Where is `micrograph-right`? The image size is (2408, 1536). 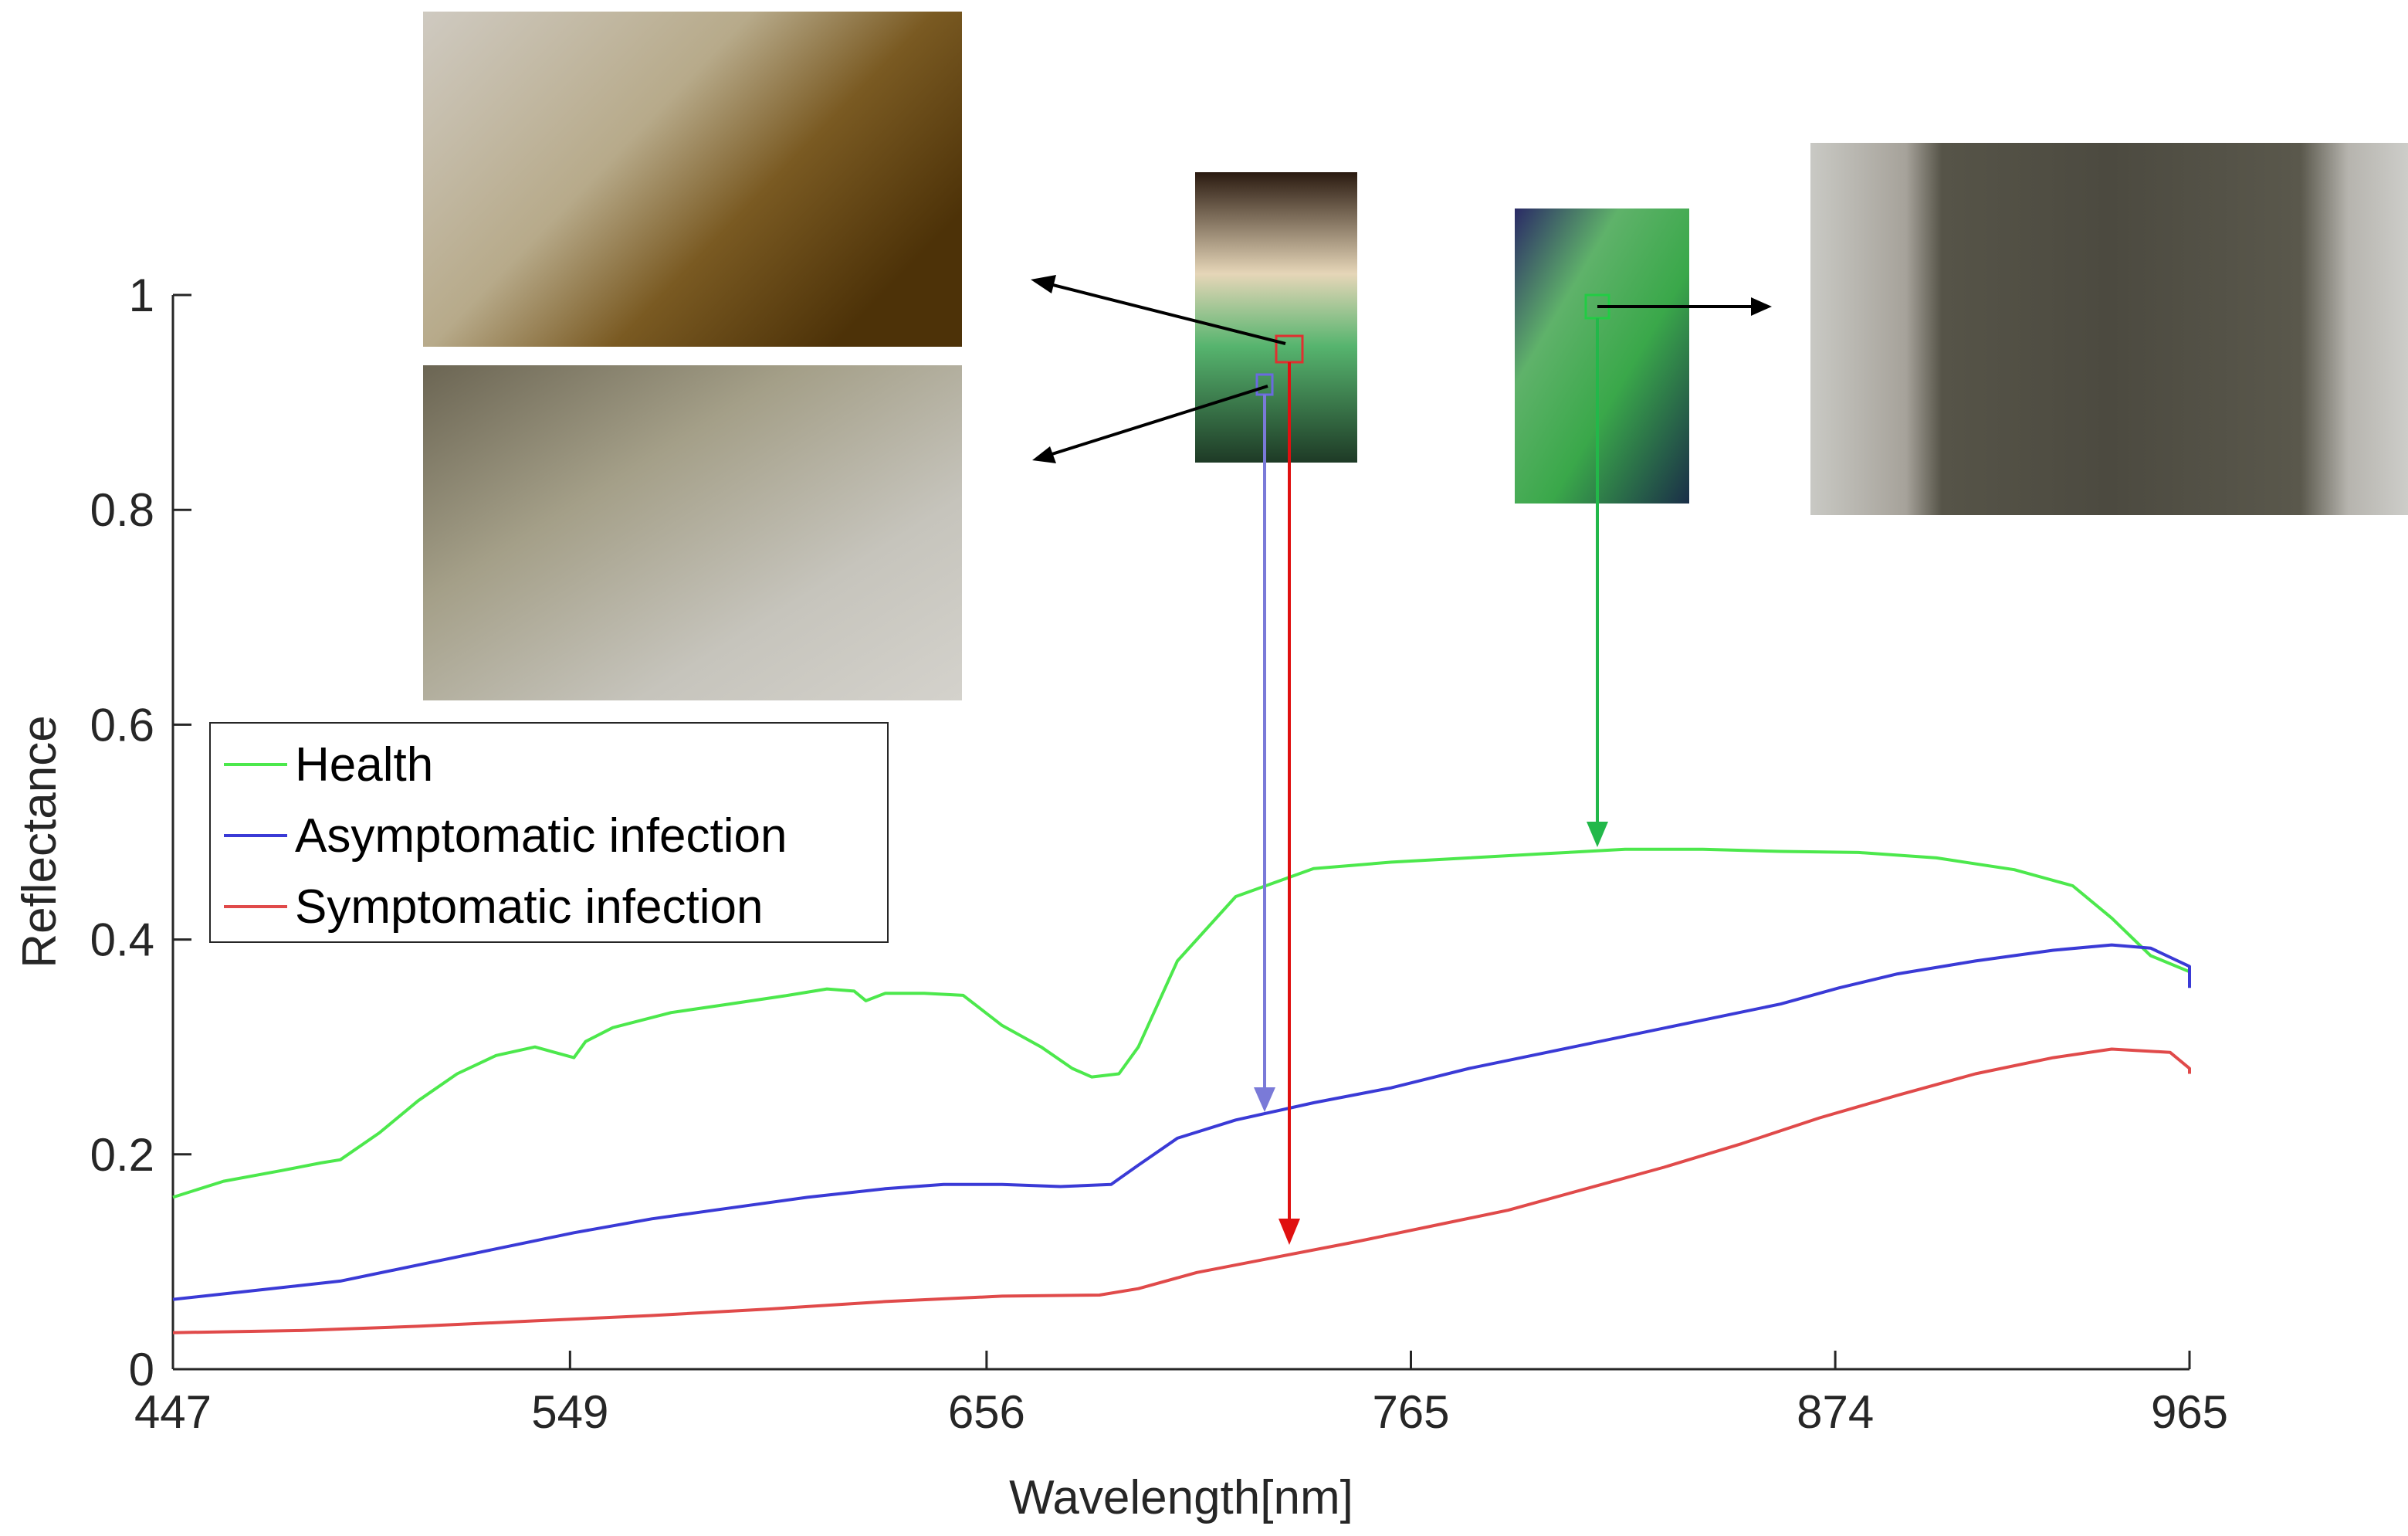
micrograph-right is located at coordinates (2109, 329).